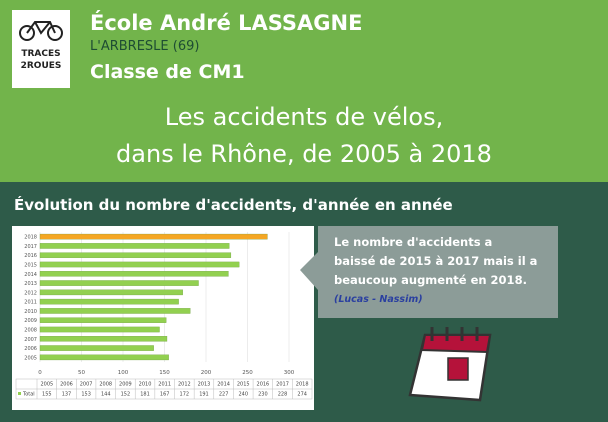 The width and height of the screenshot is (608, 422). Describe the element at coordinates (46, 385) in the screenshot. I see `table-header: 2005` at that location.